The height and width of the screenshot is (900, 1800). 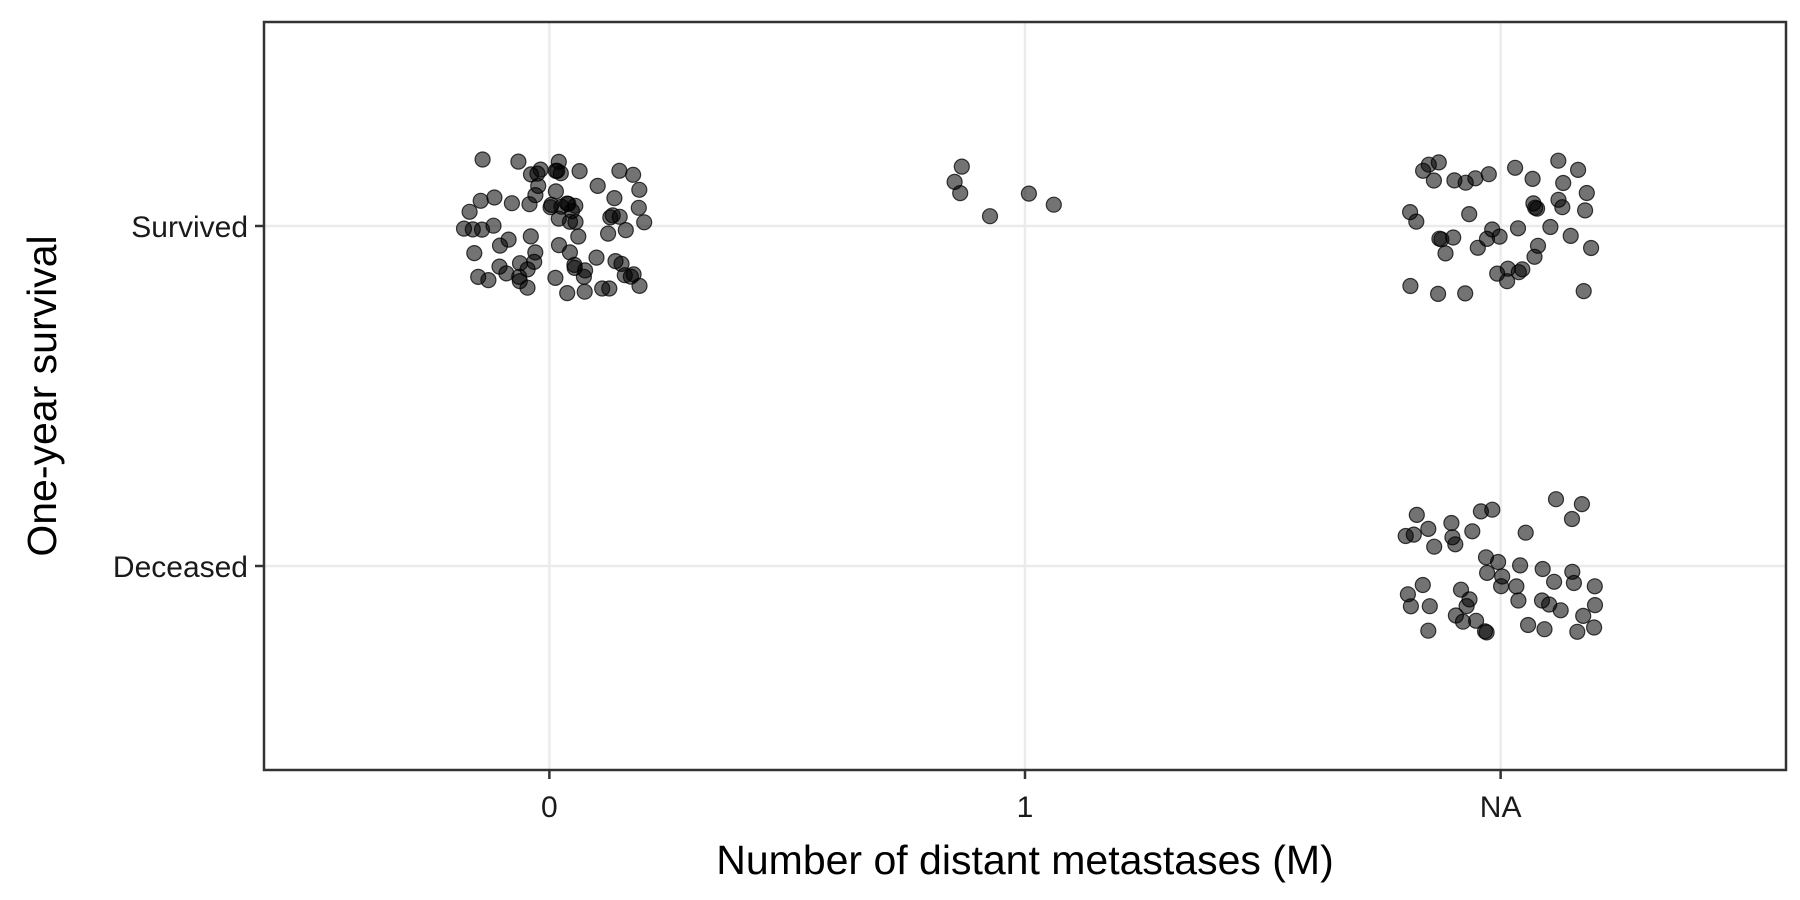 I want to click on y-axis-title: One-year survival, so click(x=42, y=395).